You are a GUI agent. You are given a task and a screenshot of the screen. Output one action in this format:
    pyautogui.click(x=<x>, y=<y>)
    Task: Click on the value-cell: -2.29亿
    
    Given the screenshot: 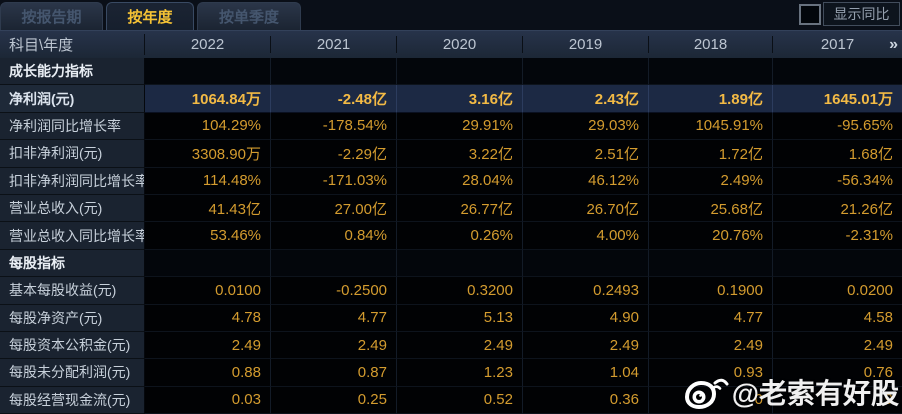 What is the action you would take?
    pyautogui.click(x=334, y=154)
    